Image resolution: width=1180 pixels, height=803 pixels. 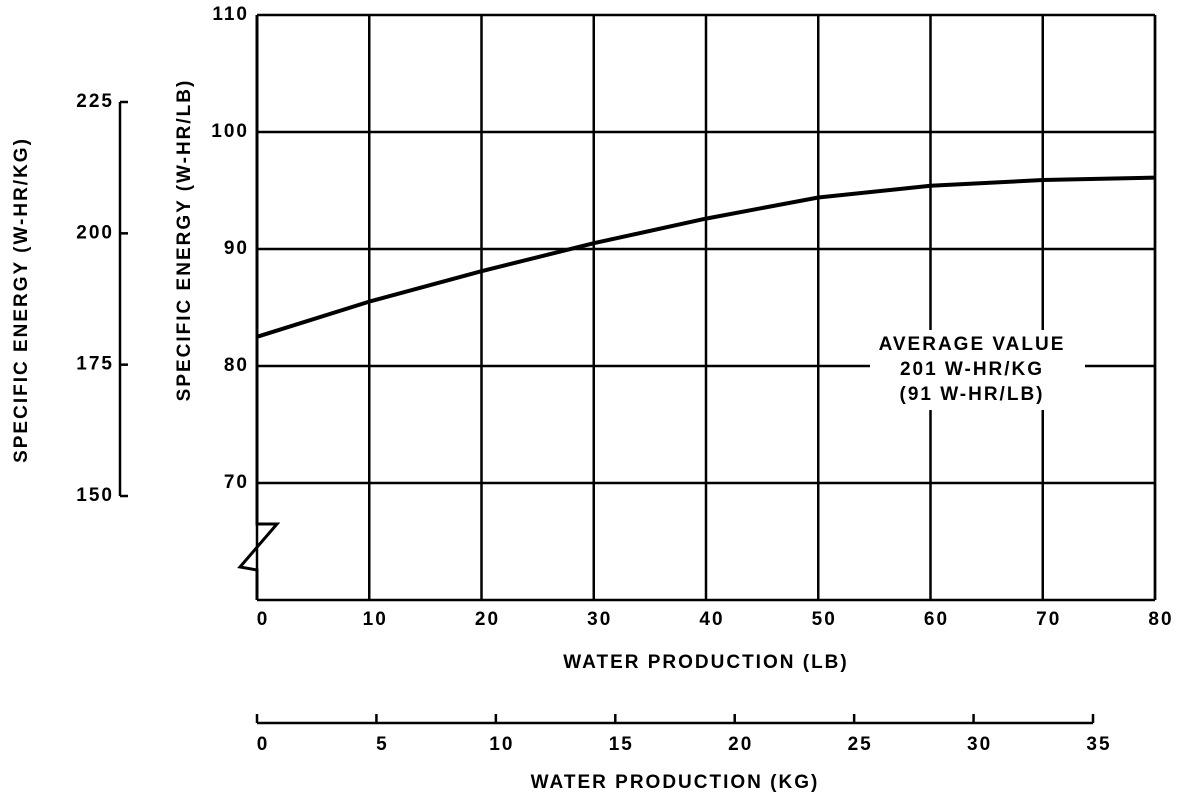 I want to click on x-axis-label: WATER PRODUCTION (LB), so click(x=705, y=662).